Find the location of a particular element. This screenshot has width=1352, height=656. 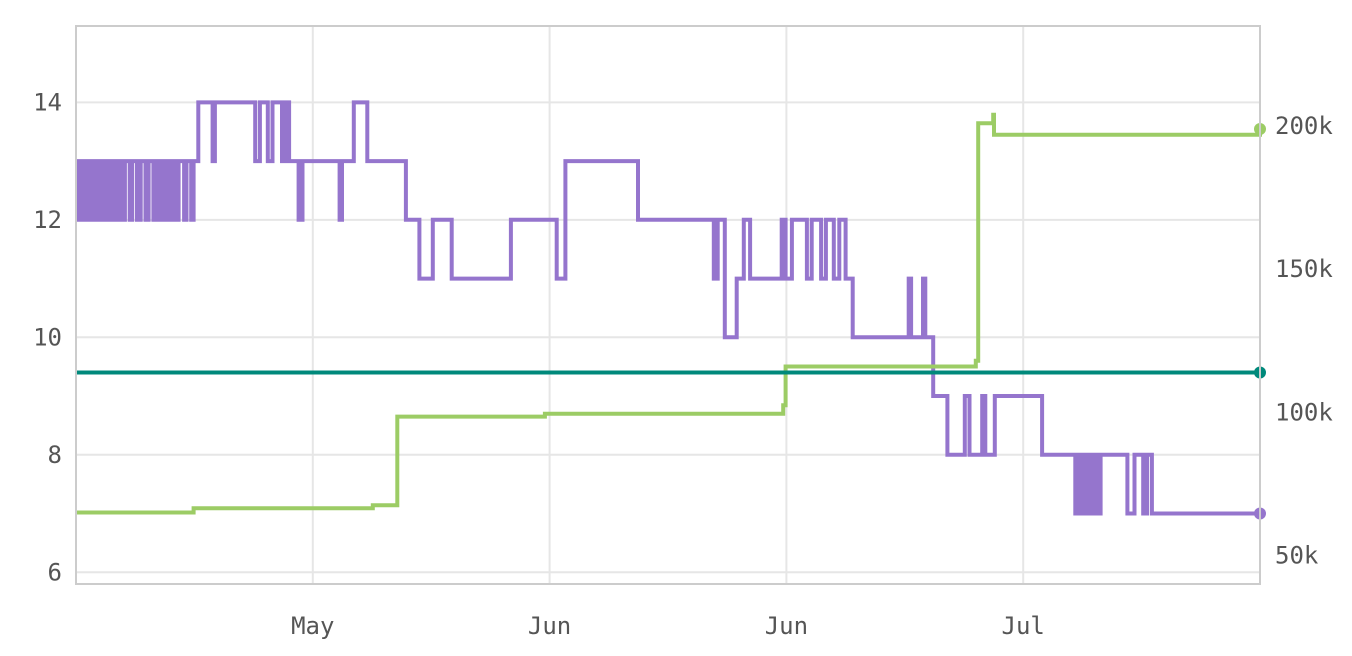

left-tick-label: 10 is located at coordinates (47, 337).